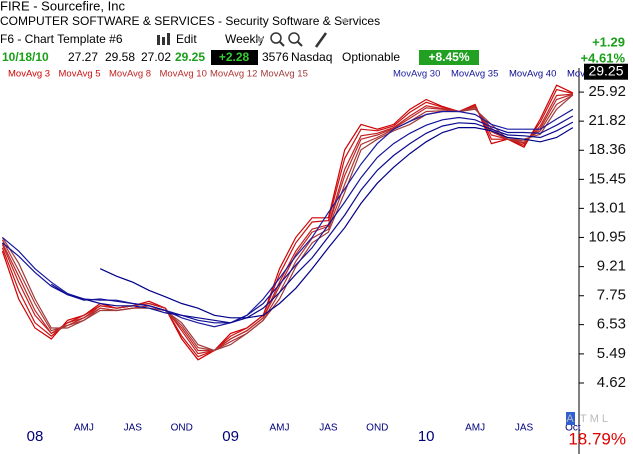 This screenshot has height=454, width=633. I want to click on change: +2.28, so click(234, 57).